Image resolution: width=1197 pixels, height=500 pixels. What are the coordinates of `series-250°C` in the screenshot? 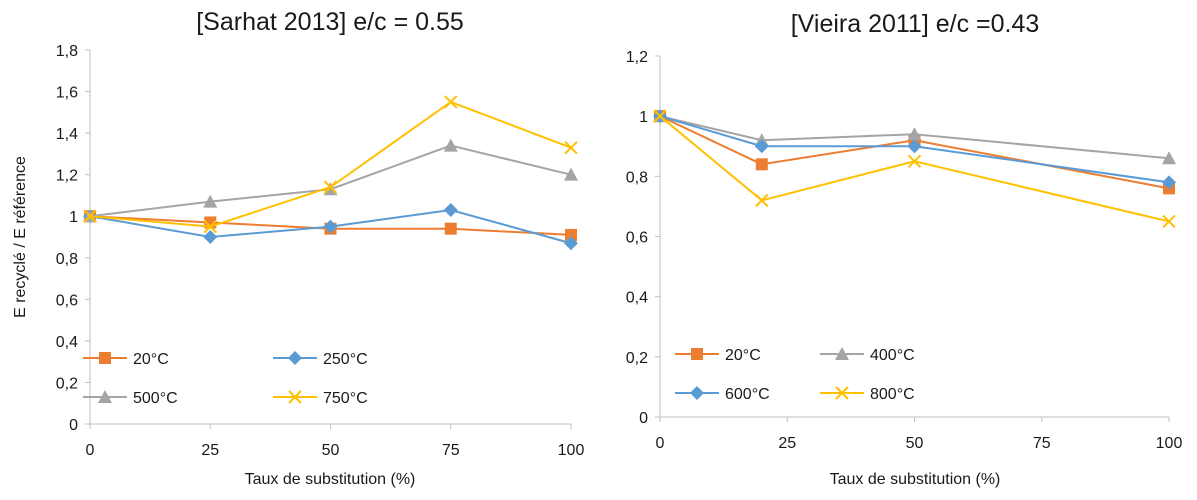 It's located at (330, 226).